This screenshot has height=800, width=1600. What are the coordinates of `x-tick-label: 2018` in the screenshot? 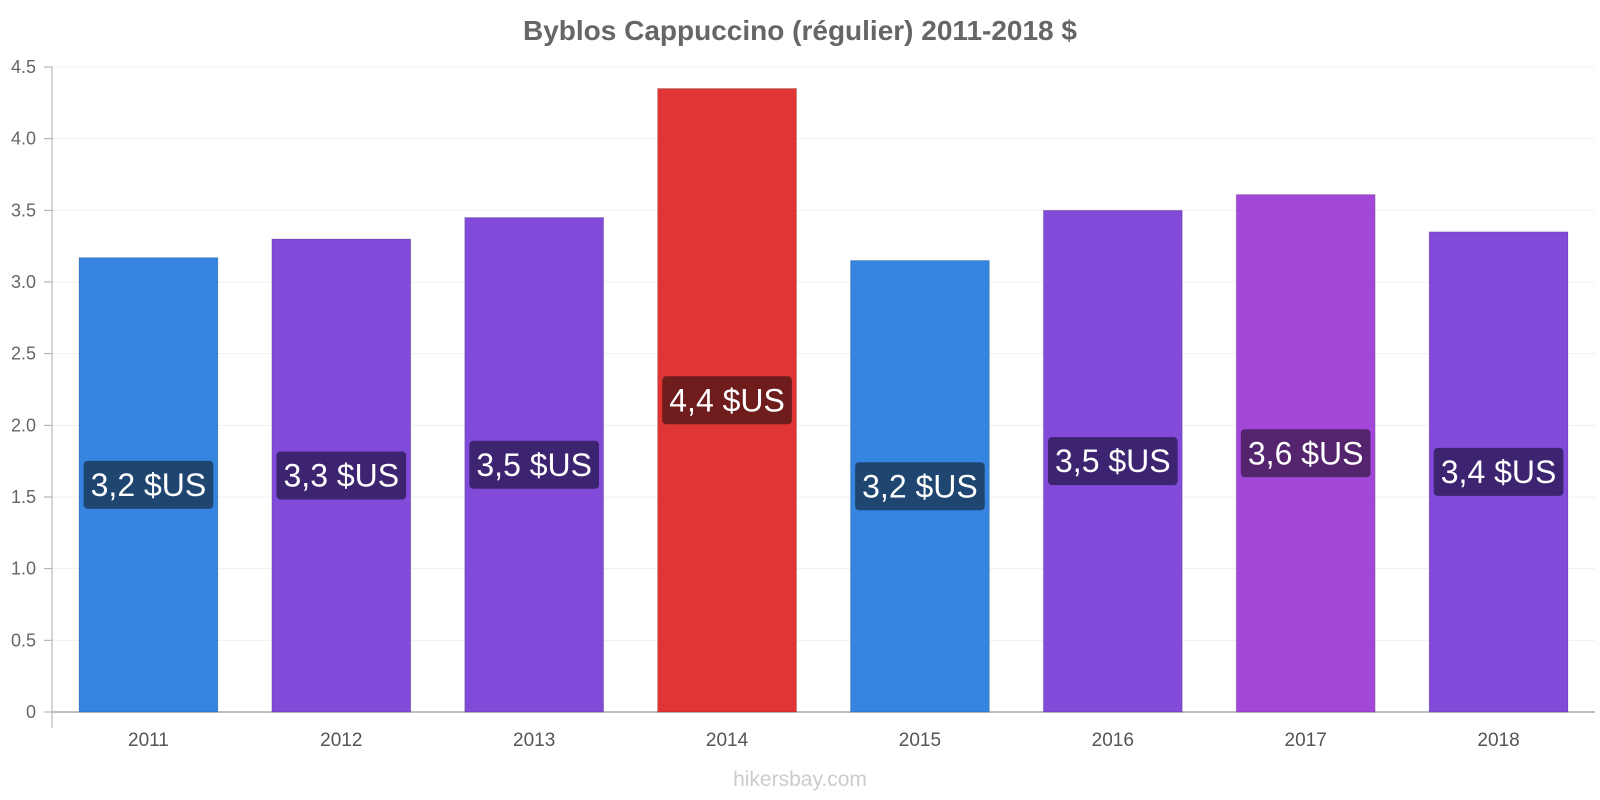 It's located at (1498, 740).